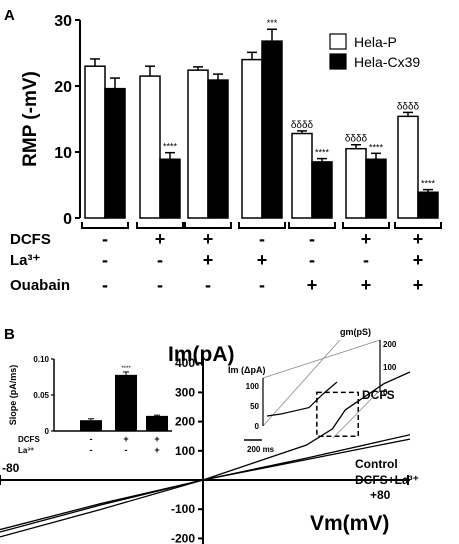 The image size is (459, 544). I want to click on y-tick-label: 10, so click(63, 153).